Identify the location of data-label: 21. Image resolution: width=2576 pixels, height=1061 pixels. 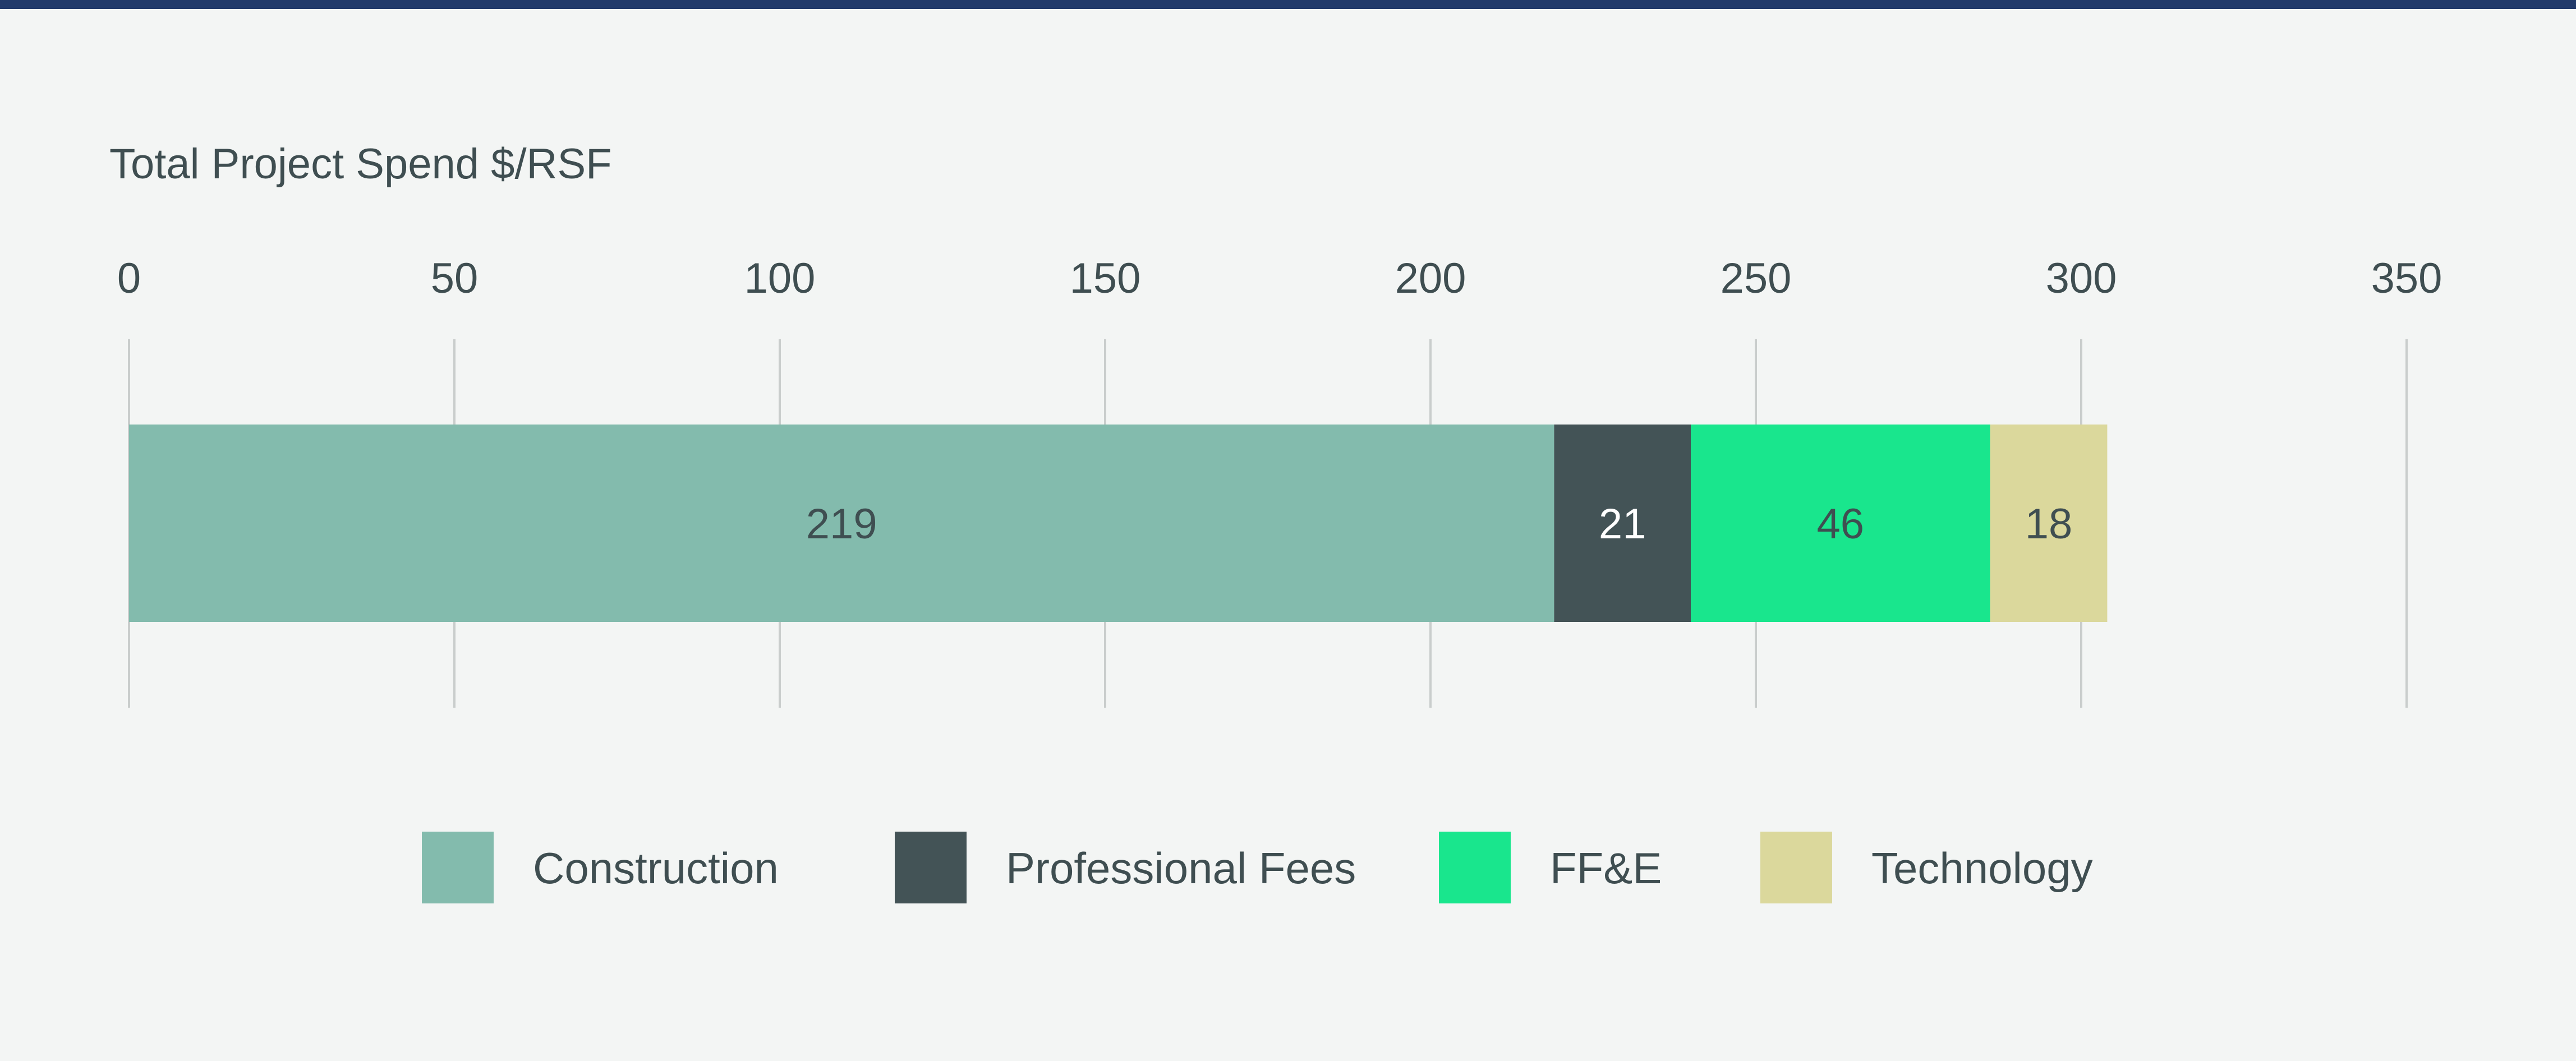
(1622, 524).